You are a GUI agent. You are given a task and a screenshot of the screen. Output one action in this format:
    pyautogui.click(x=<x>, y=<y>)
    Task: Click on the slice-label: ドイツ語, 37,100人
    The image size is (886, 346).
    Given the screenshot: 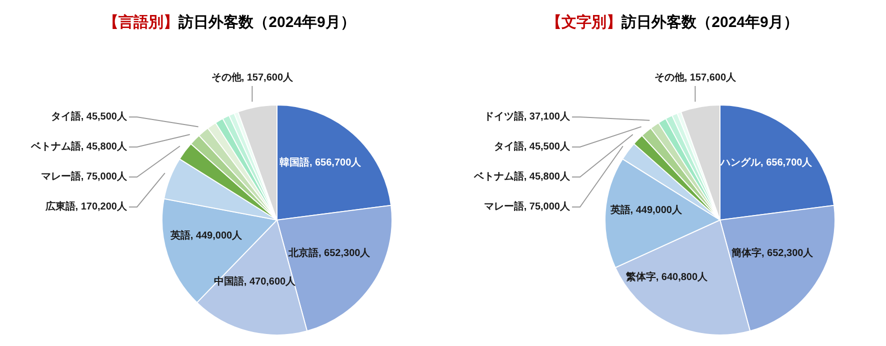 What is the action you would take?
    pyautogui.click(x=527, y=116)
    